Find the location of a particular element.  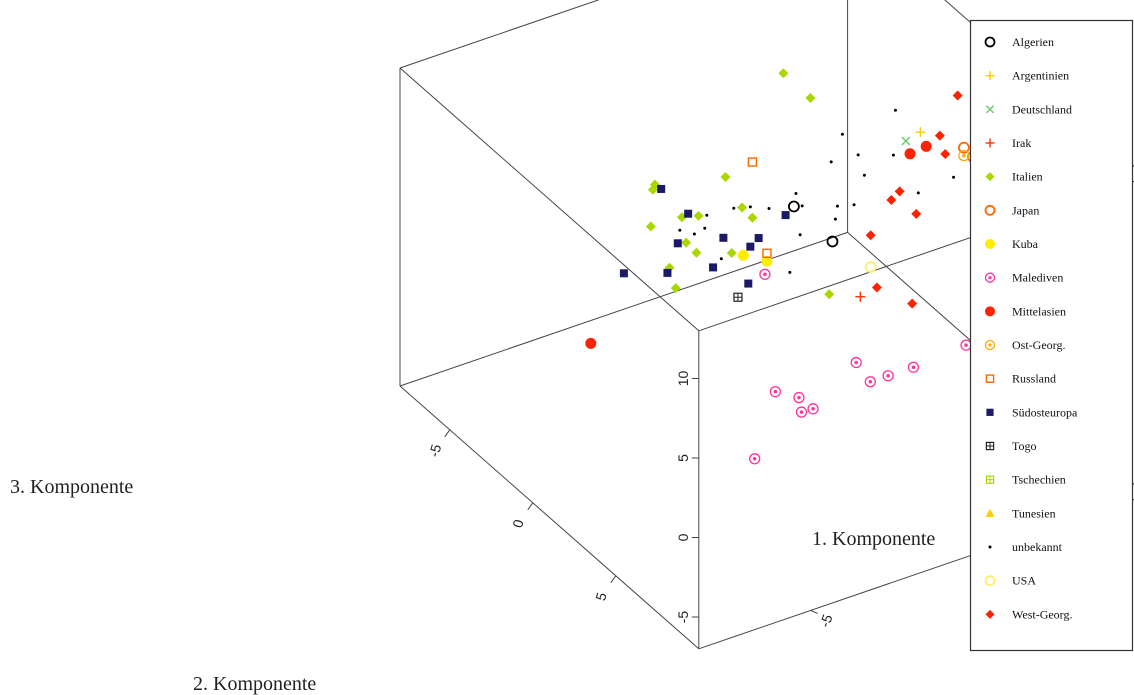

legend-label: USA is located at coordinates (1024, 581).